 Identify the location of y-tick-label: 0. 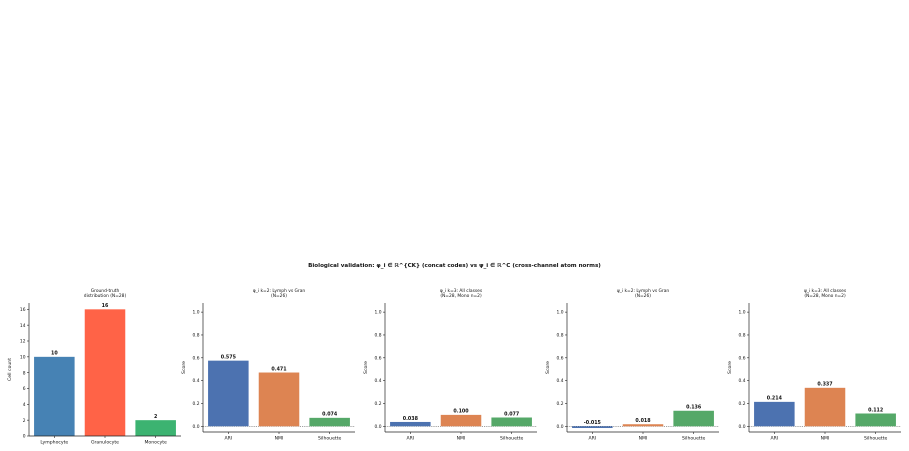
(24, 437).